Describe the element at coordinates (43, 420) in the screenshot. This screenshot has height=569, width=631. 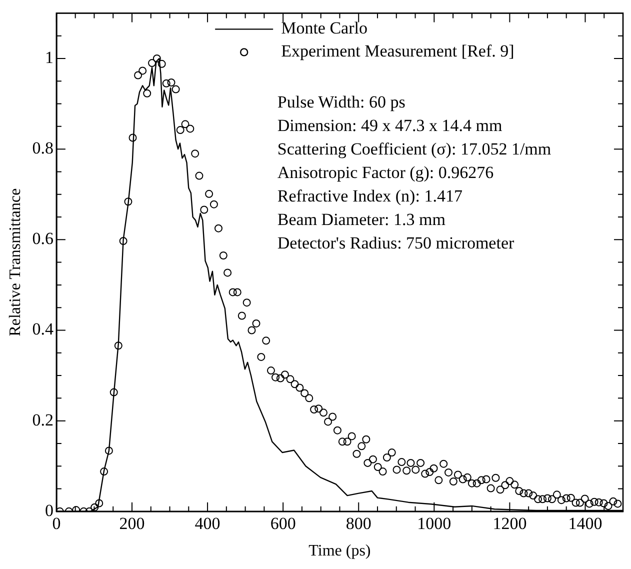
I see `y-tick-label: 0.2` at that location.